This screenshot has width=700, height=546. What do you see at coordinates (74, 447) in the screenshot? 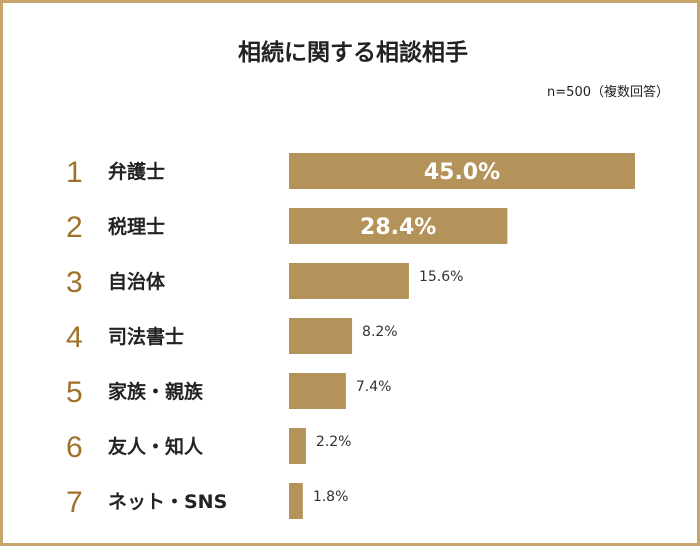
I see `rank-number: 6` at bounding box center [74, 447].